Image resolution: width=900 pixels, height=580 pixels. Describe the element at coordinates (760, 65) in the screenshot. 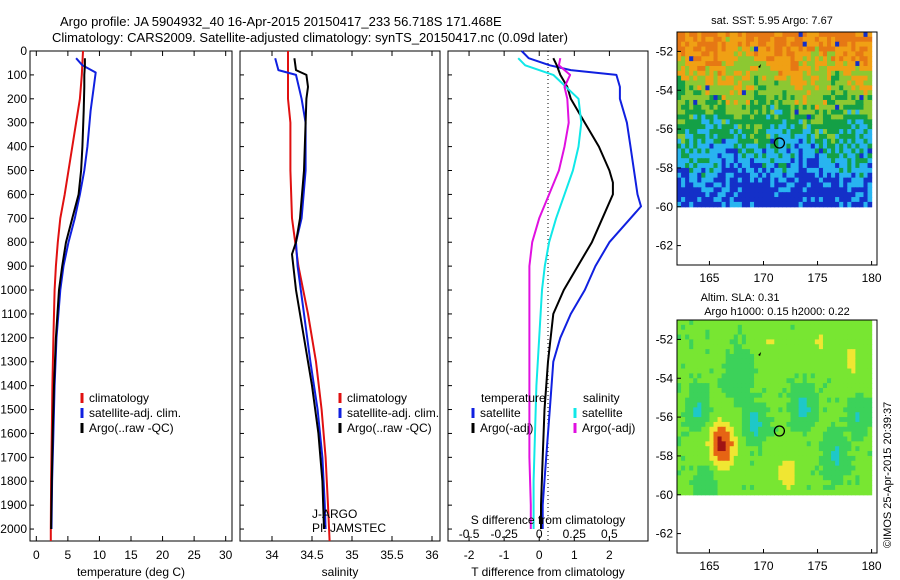

I see `small-marker-icon` at that location.